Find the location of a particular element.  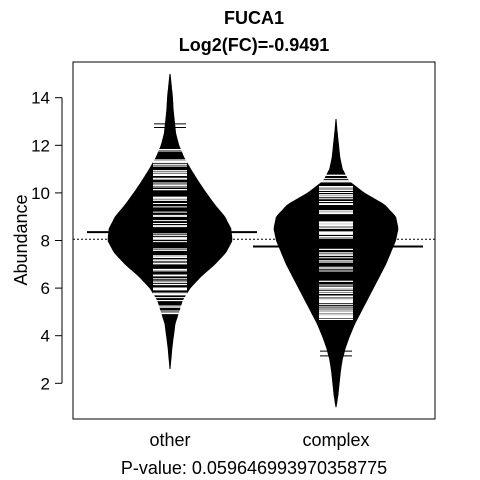

y-tick-label: 8 is located at coordinates (45, 241).